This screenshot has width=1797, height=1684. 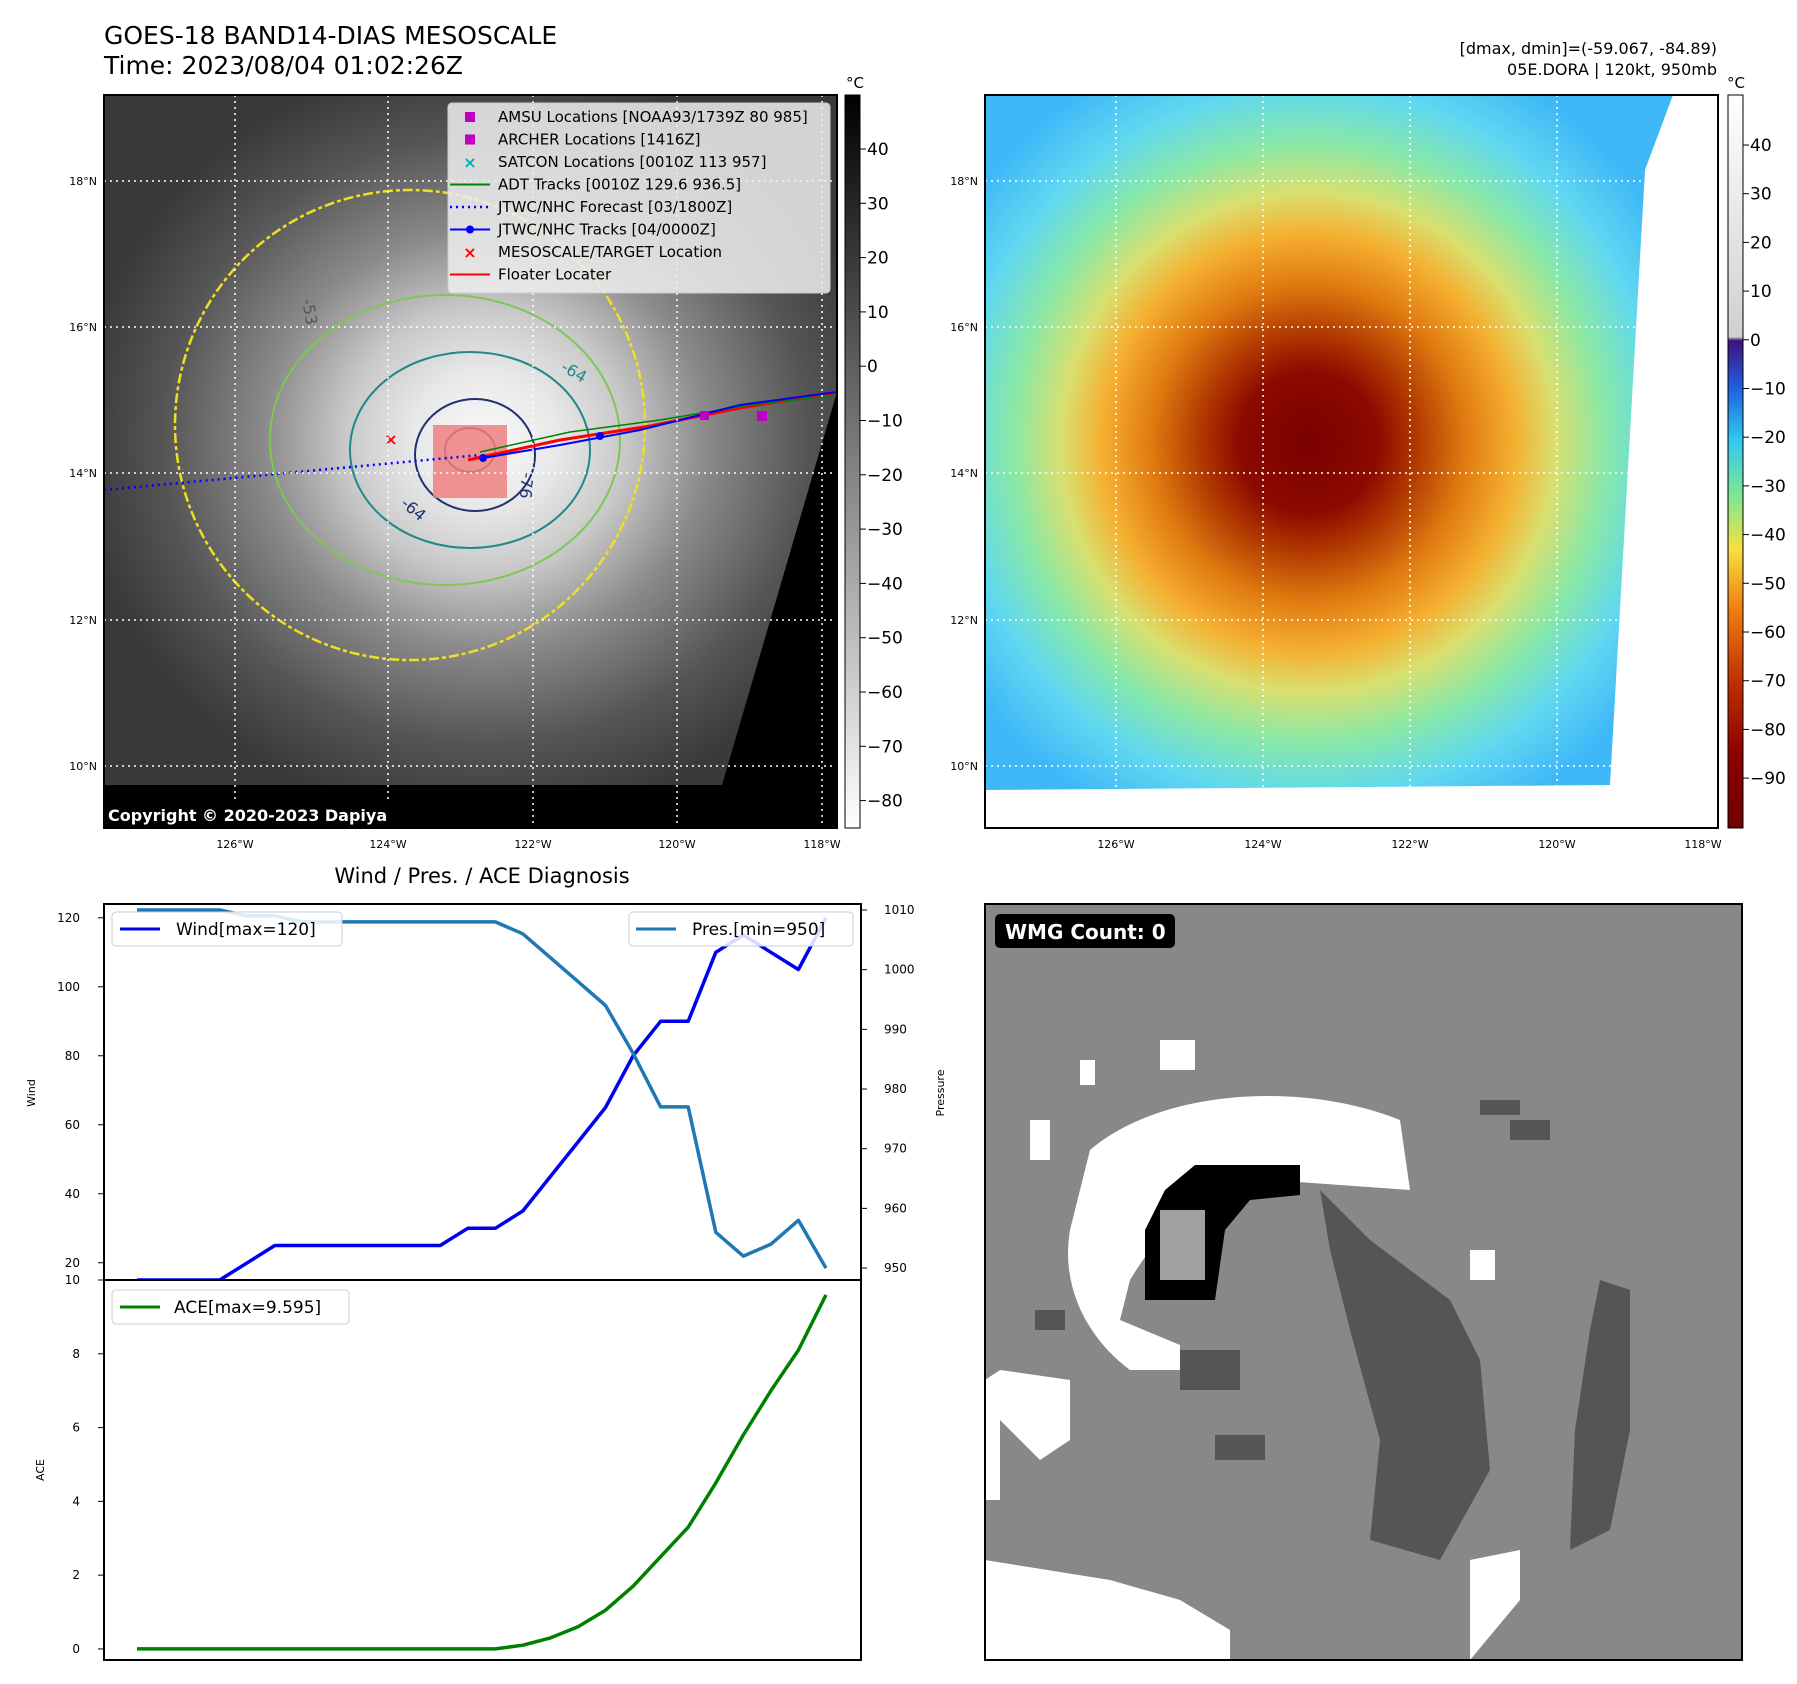 I want to click on contour-label: -53, so click(x=309, y=311).